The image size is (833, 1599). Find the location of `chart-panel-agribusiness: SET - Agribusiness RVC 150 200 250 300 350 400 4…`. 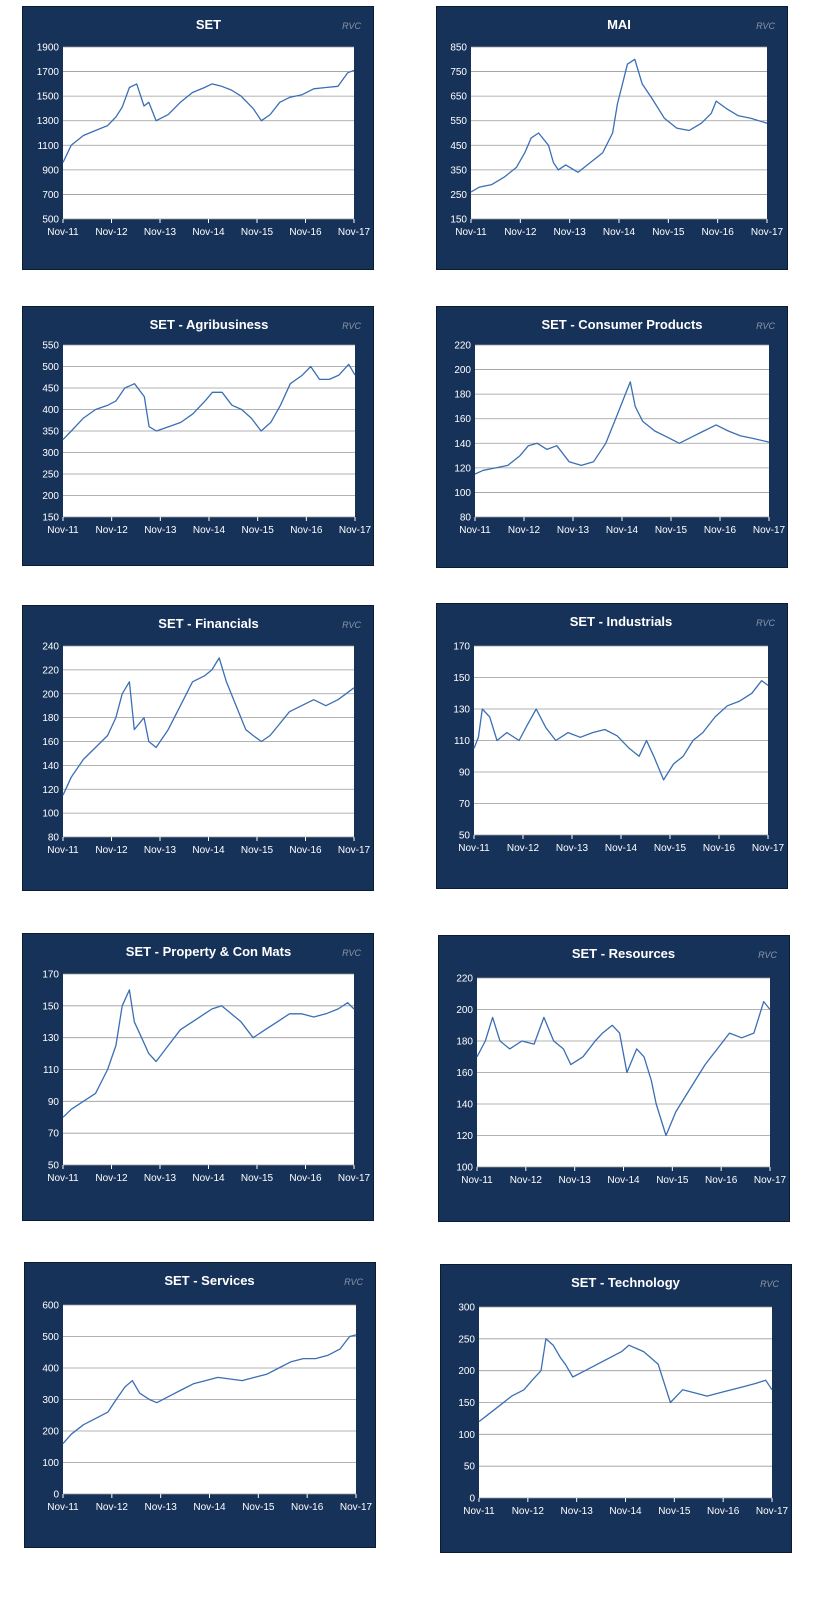

chart-panel-agribusiness: SET - Agribusiness RVC 150 200 250 300 350 400 4… is located at coordinates (198, 436).